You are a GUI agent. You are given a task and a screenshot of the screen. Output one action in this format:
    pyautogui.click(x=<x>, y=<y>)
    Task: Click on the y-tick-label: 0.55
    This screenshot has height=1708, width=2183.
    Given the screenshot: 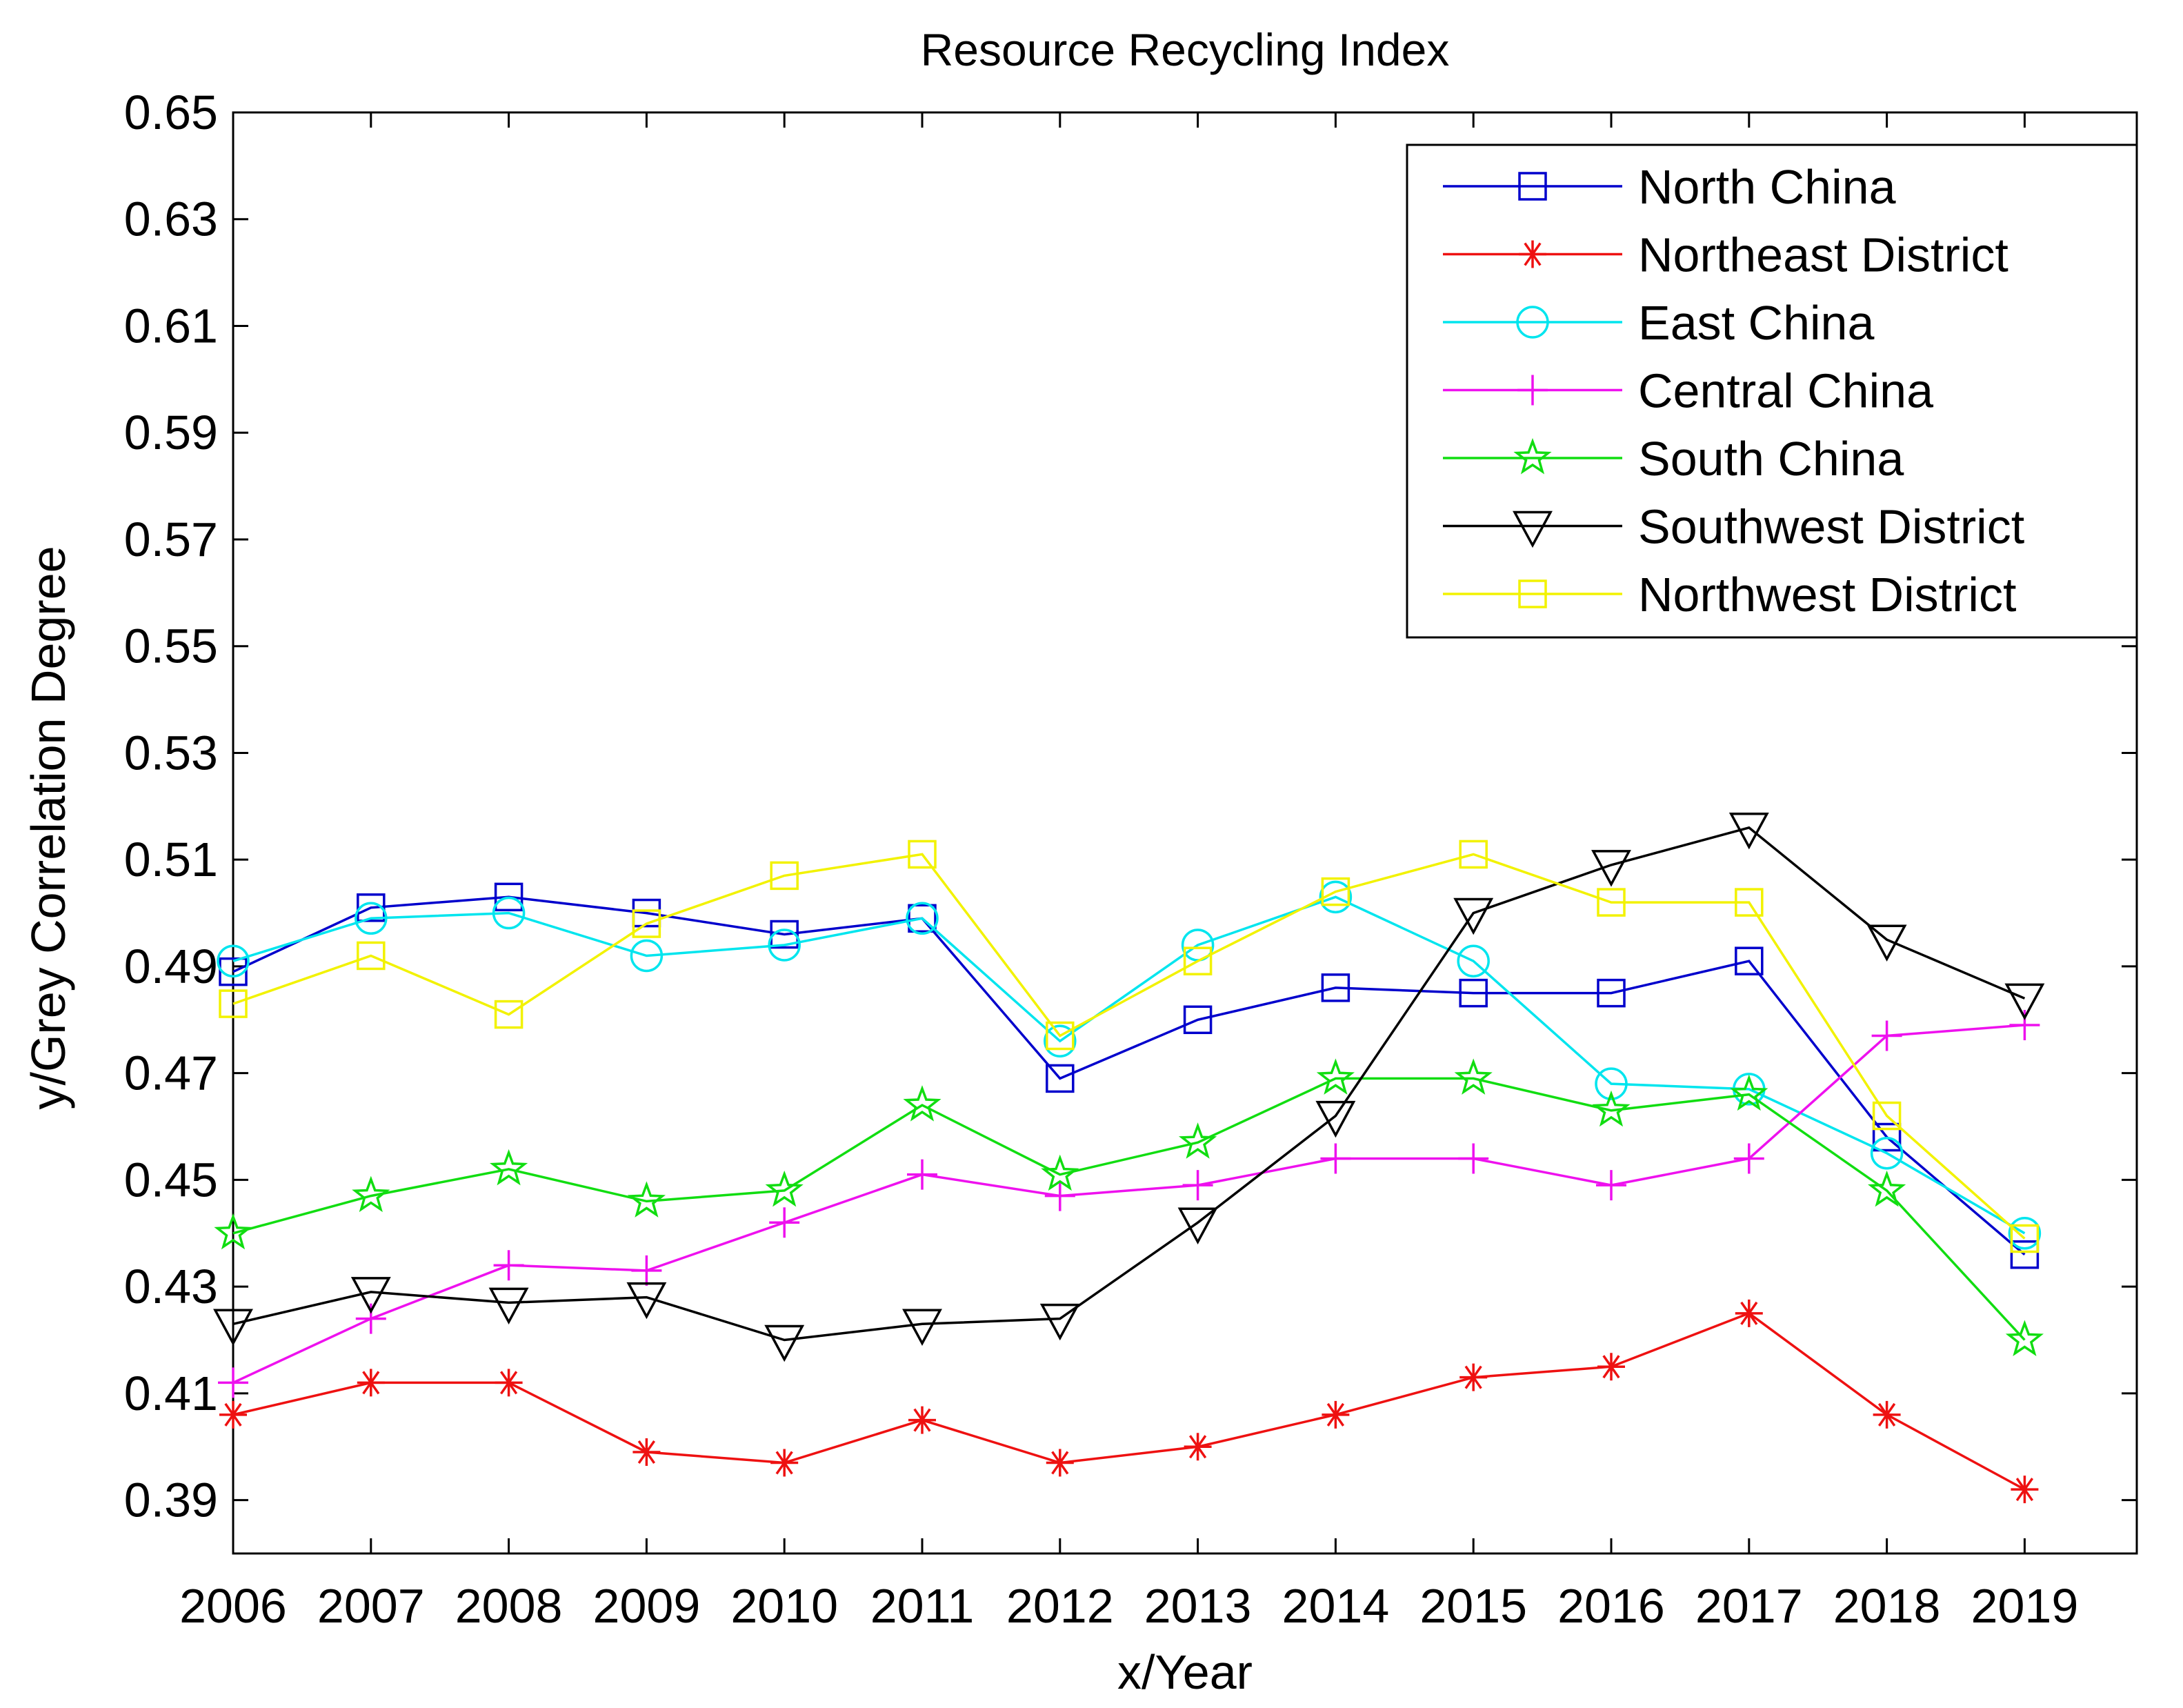 What is the action you would take?
    pyautogui.click(x=171, y=646)
    